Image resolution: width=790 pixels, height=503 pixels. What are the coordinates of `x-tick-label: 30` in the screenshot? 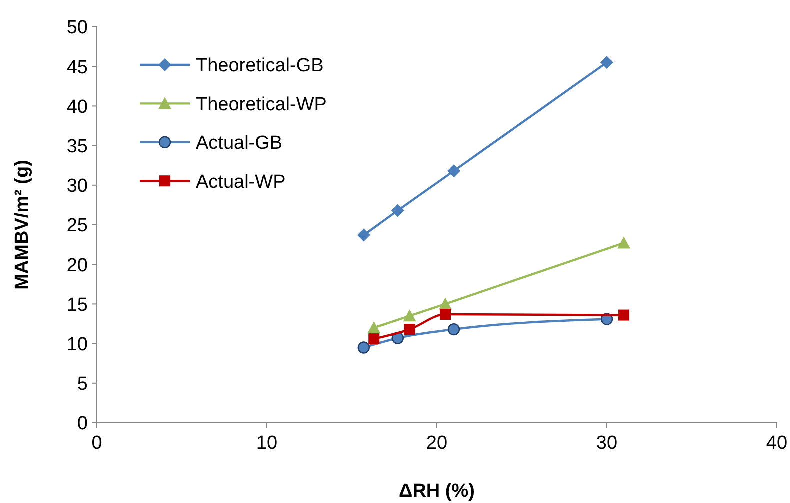 It's located at (607, 443).